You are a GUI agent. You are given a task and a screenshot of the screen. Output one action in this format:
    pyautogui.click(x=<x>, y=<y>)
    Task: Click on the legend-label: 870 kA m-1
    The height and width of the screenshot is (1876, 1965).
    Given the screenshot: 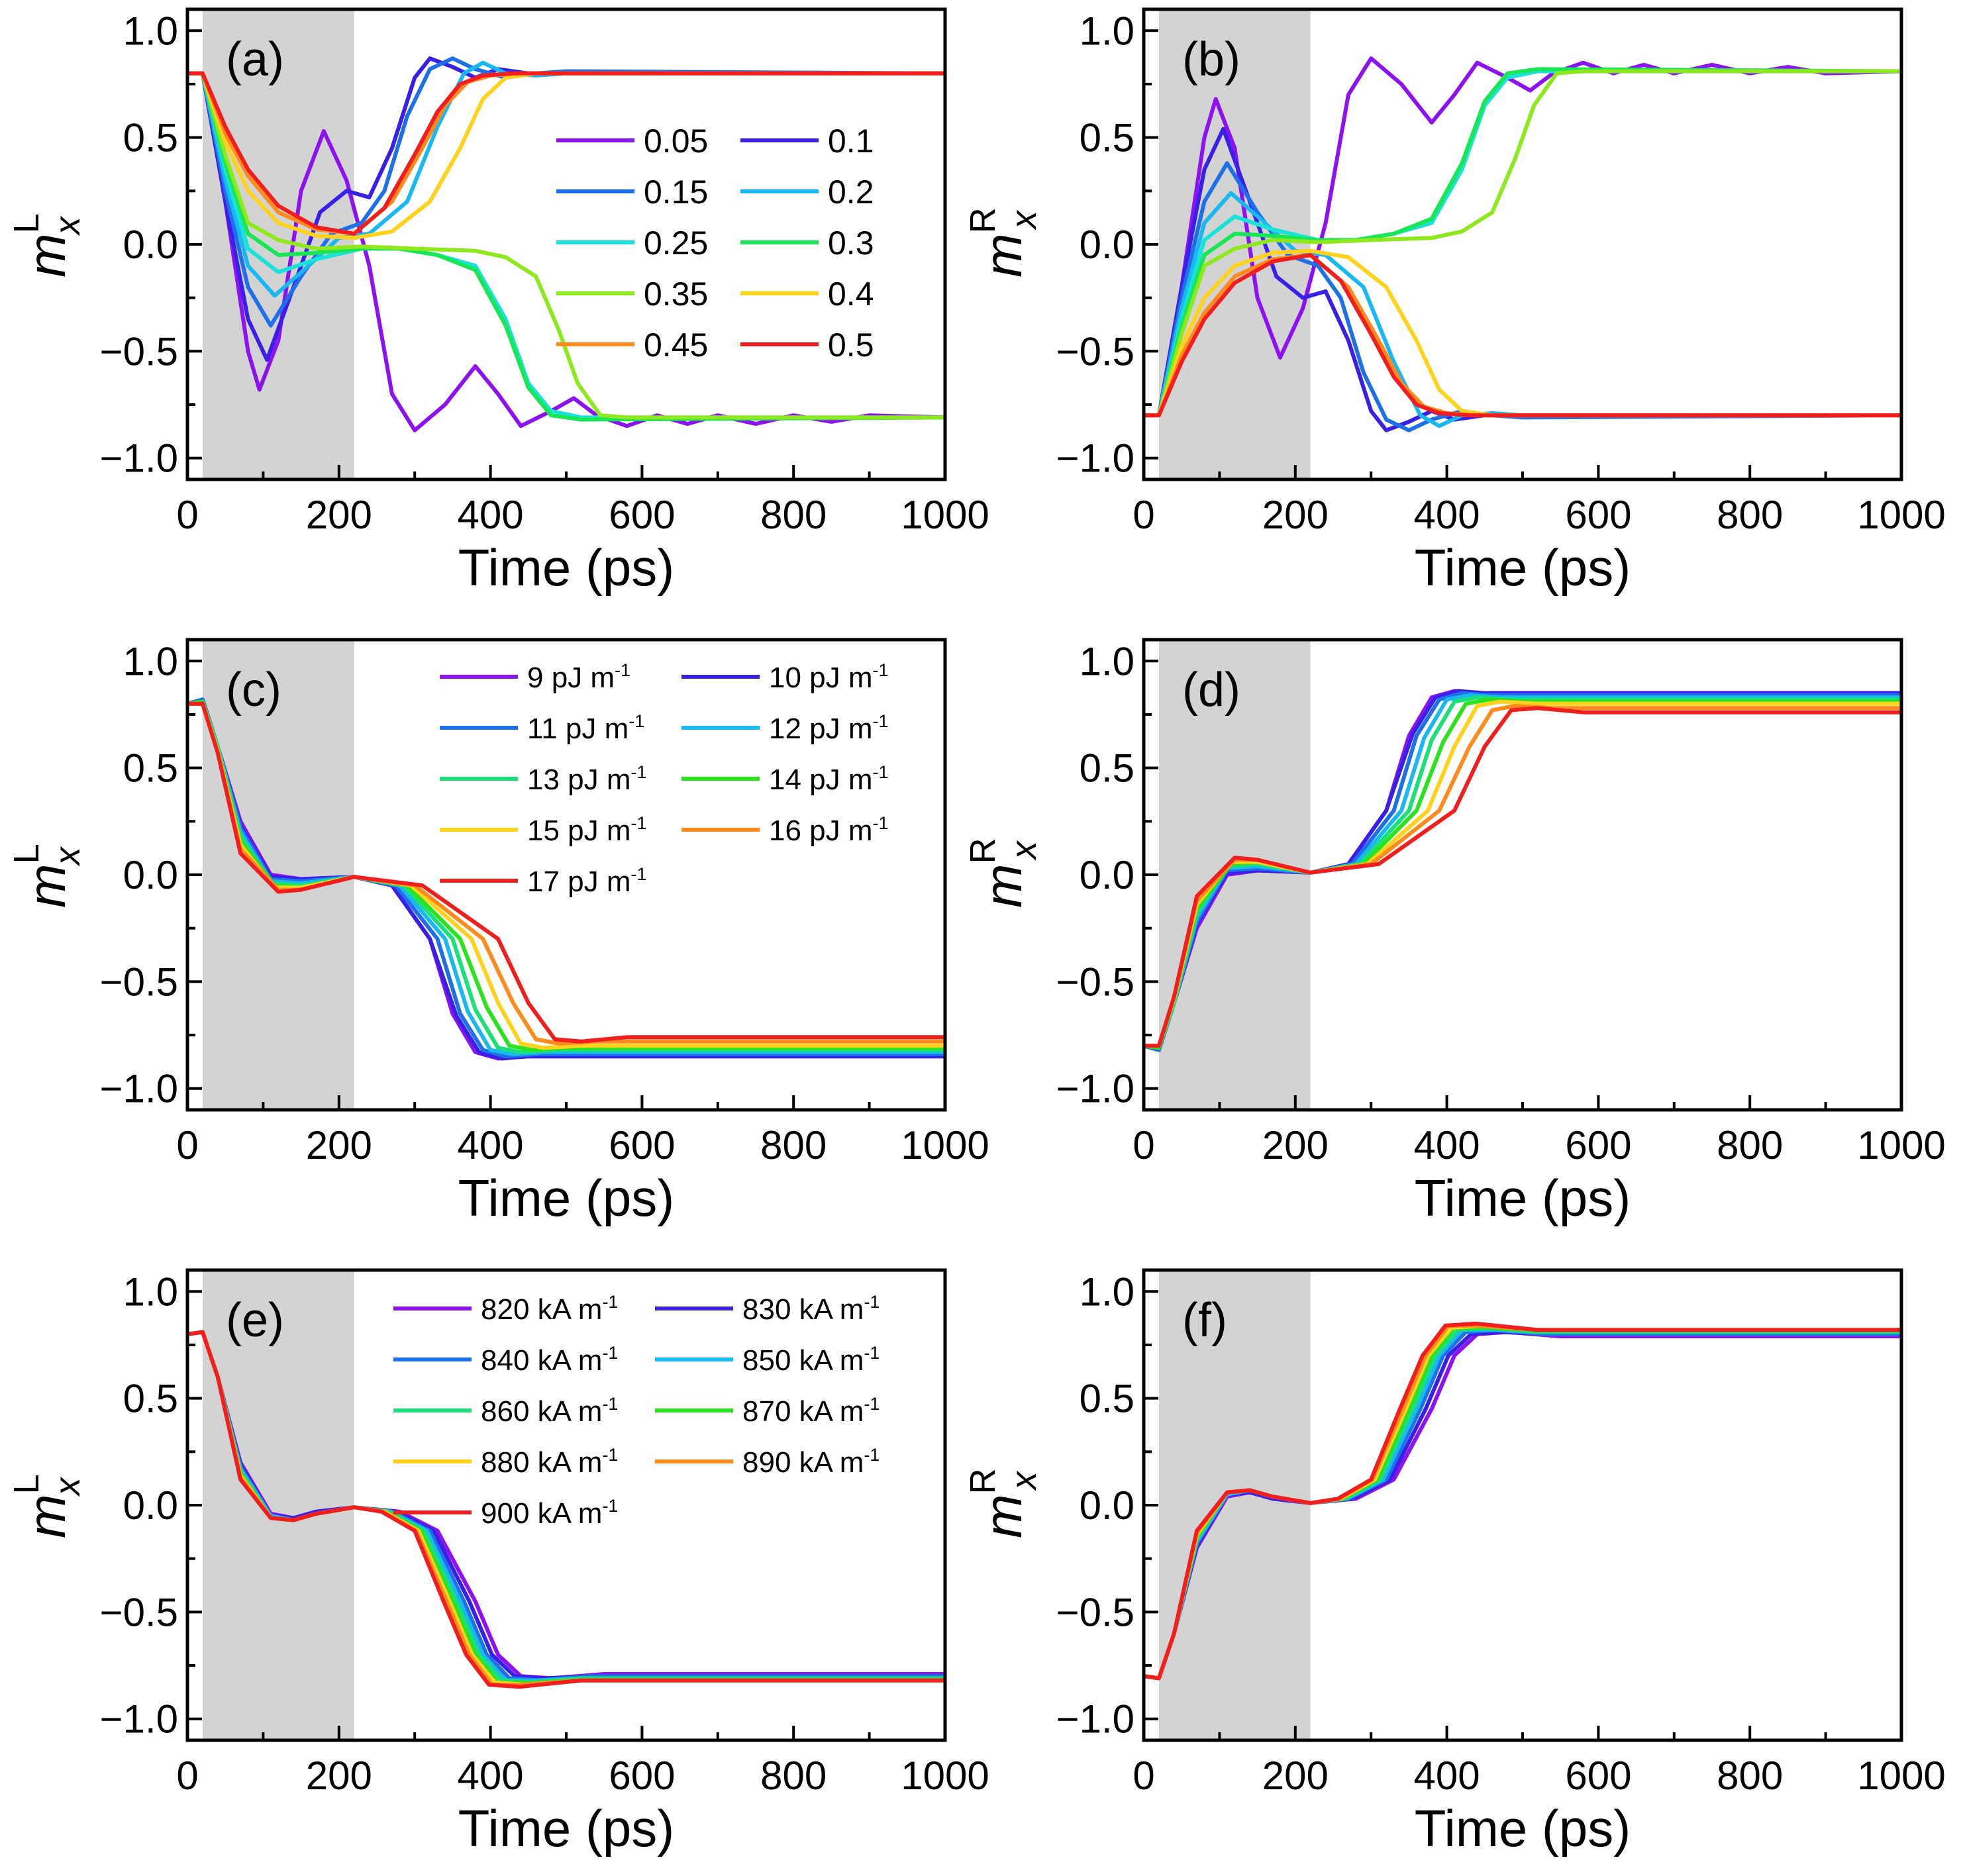 What is the action you would take?
    pyautogui.click(x=811, y=1411)
    